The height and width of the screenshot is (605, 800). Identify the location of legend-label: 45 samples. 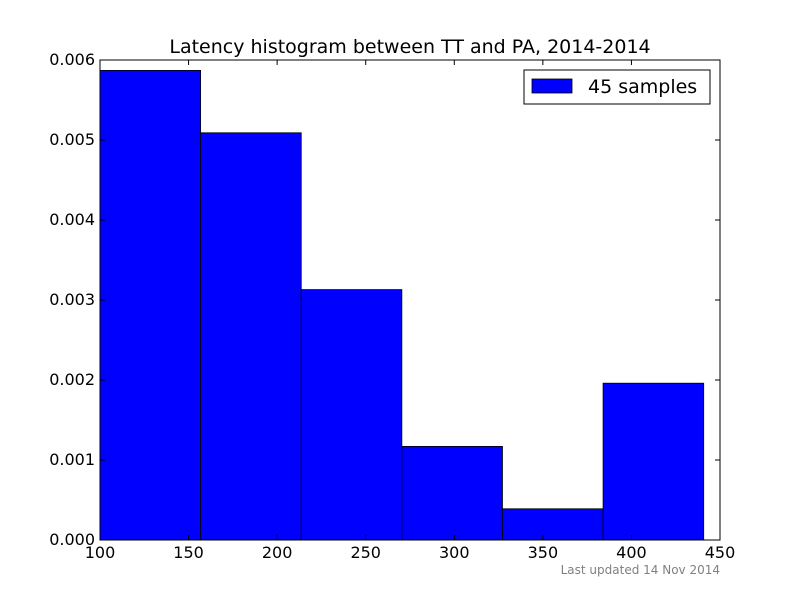
(642, 87).